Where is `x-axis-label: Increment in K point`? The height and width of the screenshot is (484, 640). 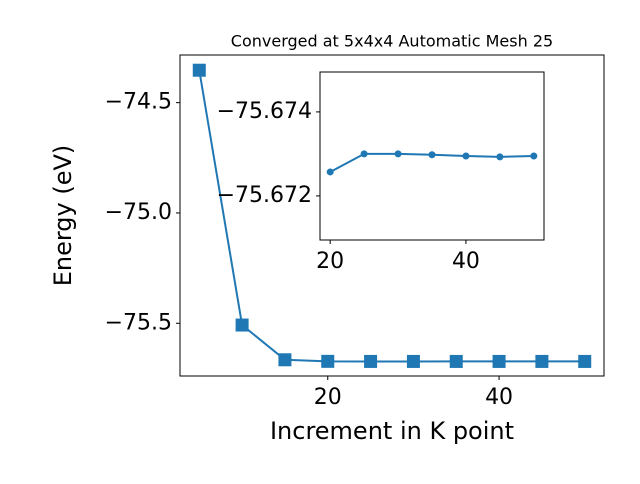
x-axis-label: Increment in K point is located at coordinates (392, 431).